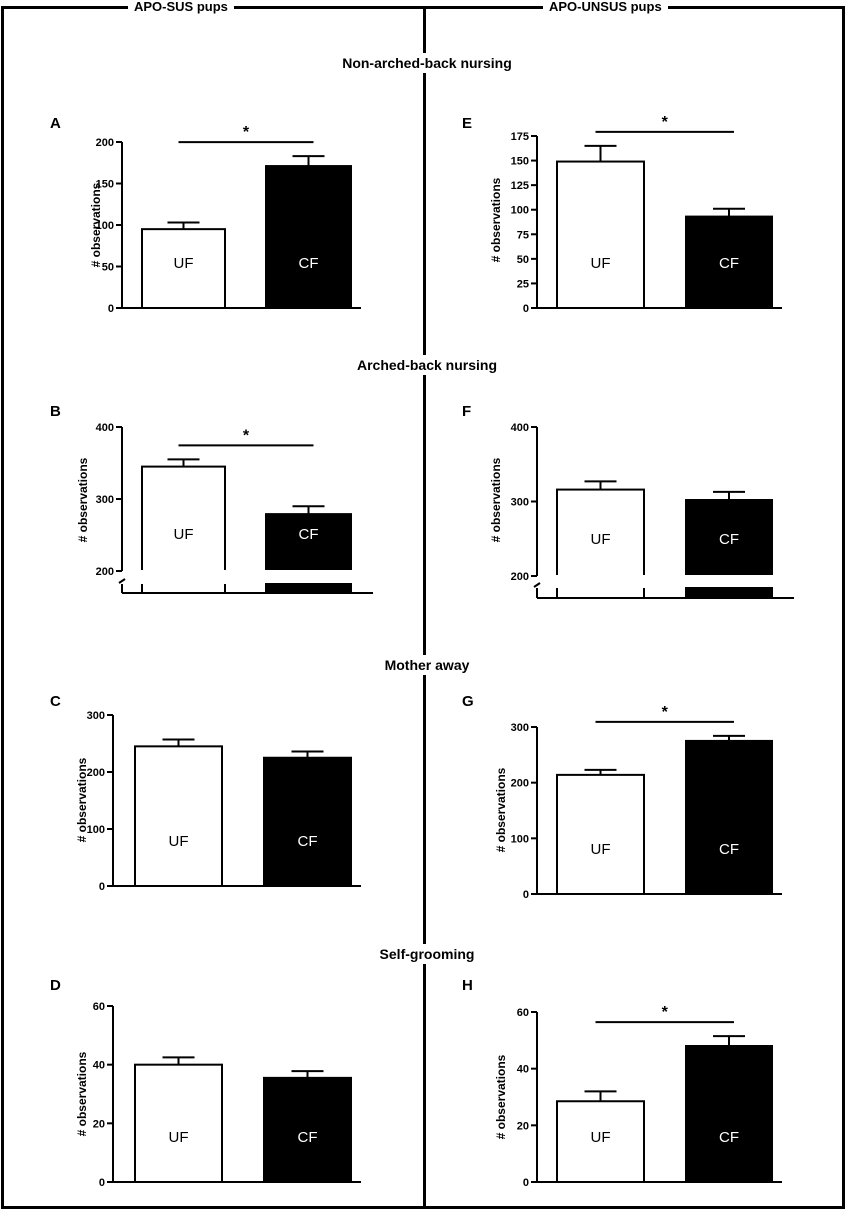 Image resolution: width=850 pixels, height=1215 pixels. Describe the element at coordinates (520, 186) in the screenshot. I see `y-tick-label-e-5: 125` at that location.